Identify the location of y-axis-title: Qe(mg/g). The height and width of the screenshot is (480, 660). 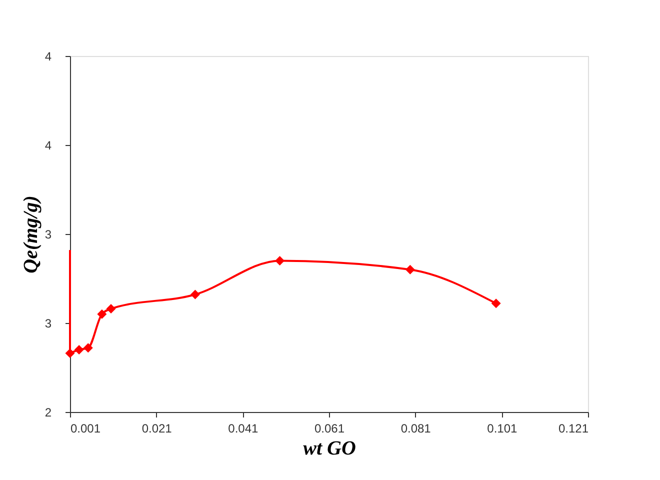
(31, 235).